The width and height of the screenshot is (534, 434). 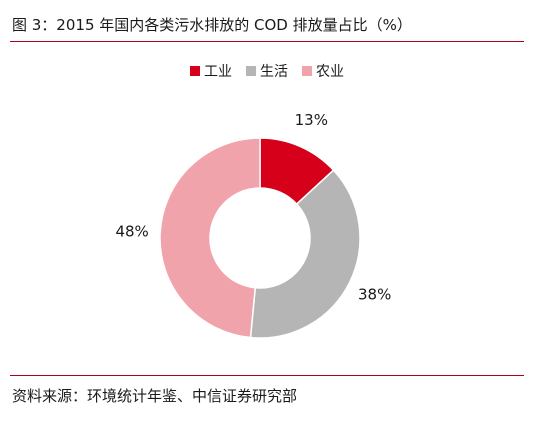 I want to click on legend-item-industry: 工业, so click(x=211, y=71).